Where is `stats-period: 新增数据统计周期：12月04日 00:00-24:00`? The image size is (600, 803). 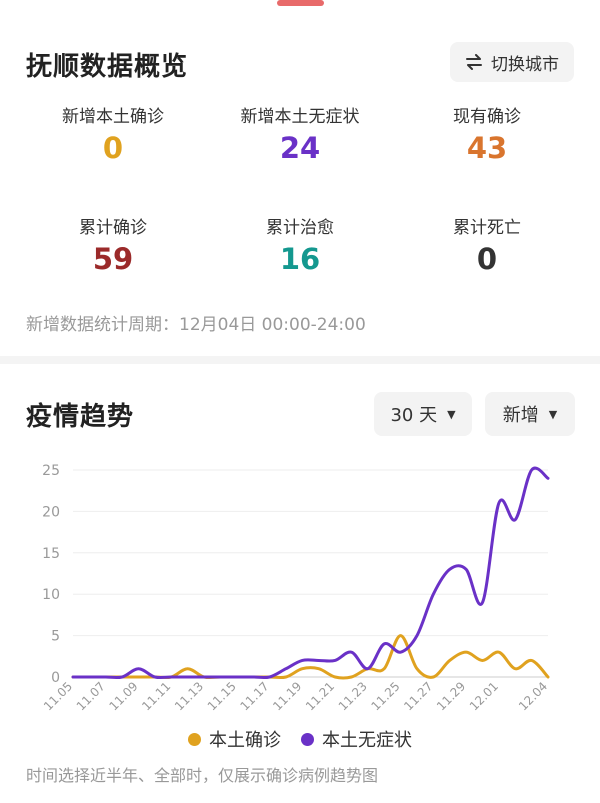 stats-period: 新增数据统计周期：12月04日 00:00-24:00 is located at coordinates (196, 325).